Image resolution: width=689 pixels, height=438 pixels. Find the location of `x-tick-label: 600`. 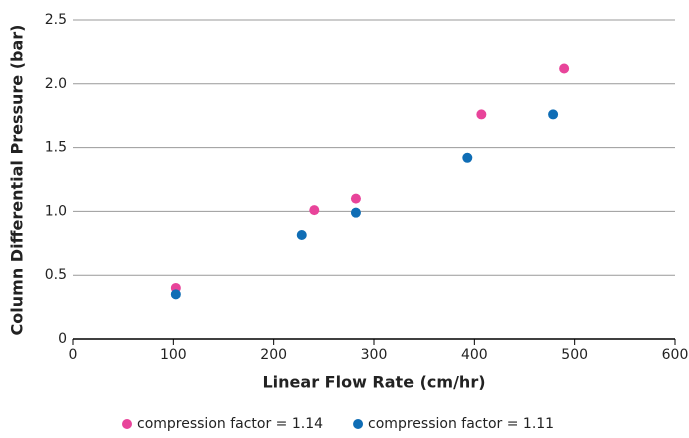

x-tick-label: 600 is located at coordinates (675, 355).